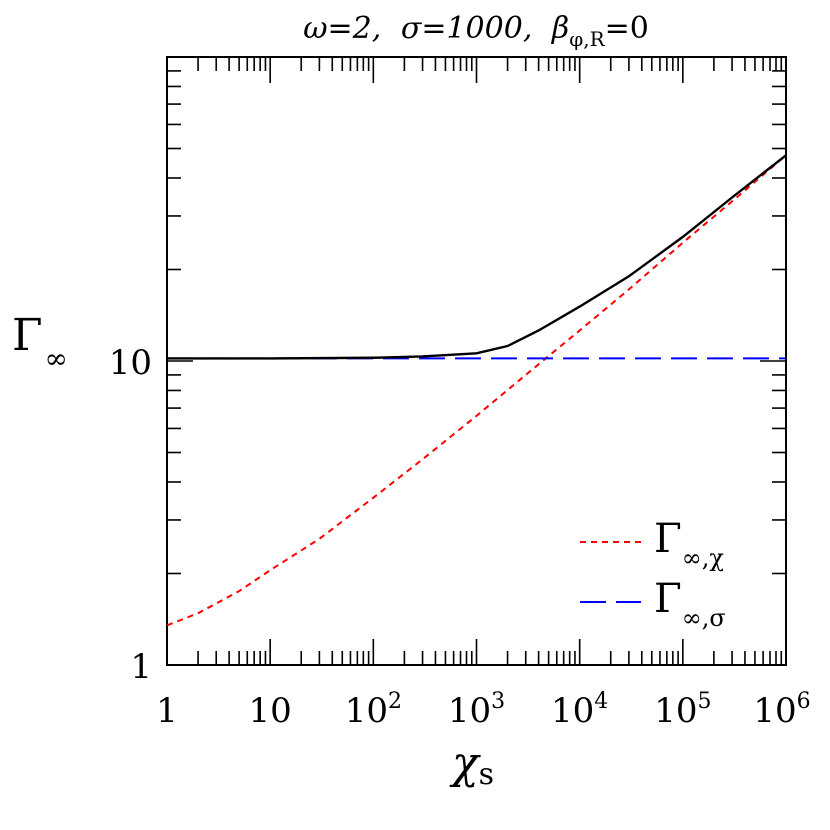 Image resolution: width=830 pixels, height=830 pixels. I want to click on chart-title: ω=2, σ=1000, βφ,R=0, so click(476, 31).